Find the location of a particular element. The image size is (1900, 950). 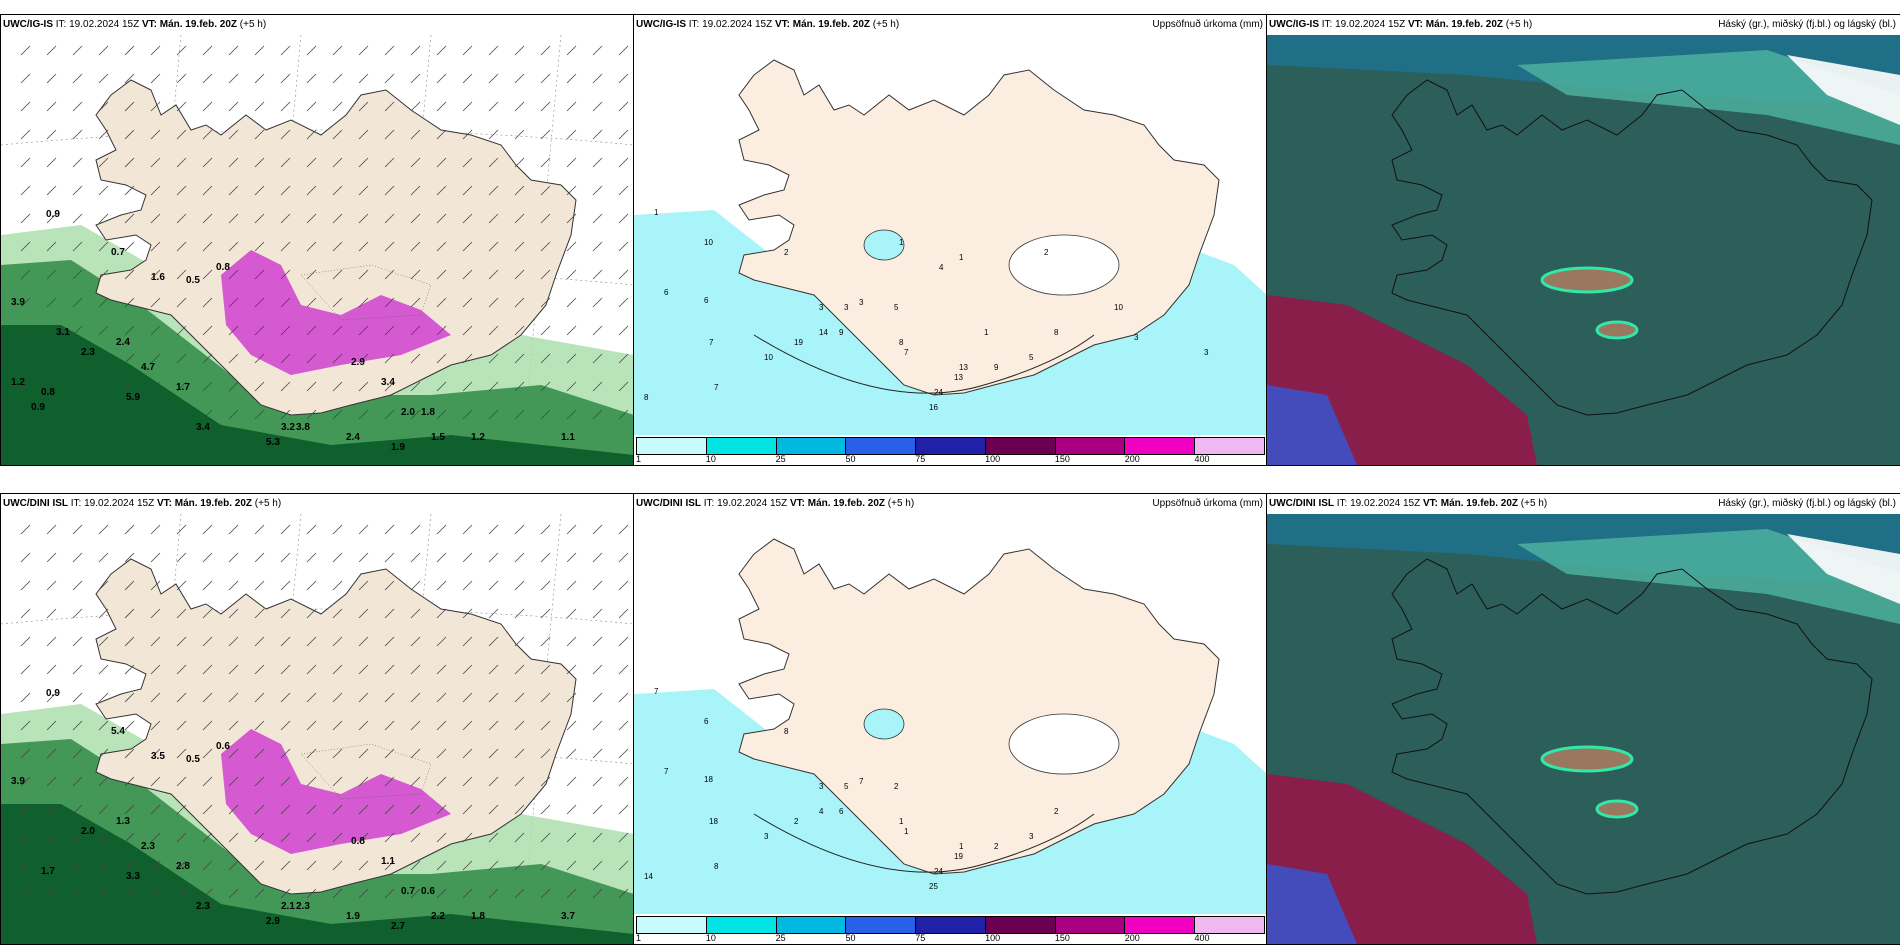

value-label: 2.1 is located at coordinates (288, 906).